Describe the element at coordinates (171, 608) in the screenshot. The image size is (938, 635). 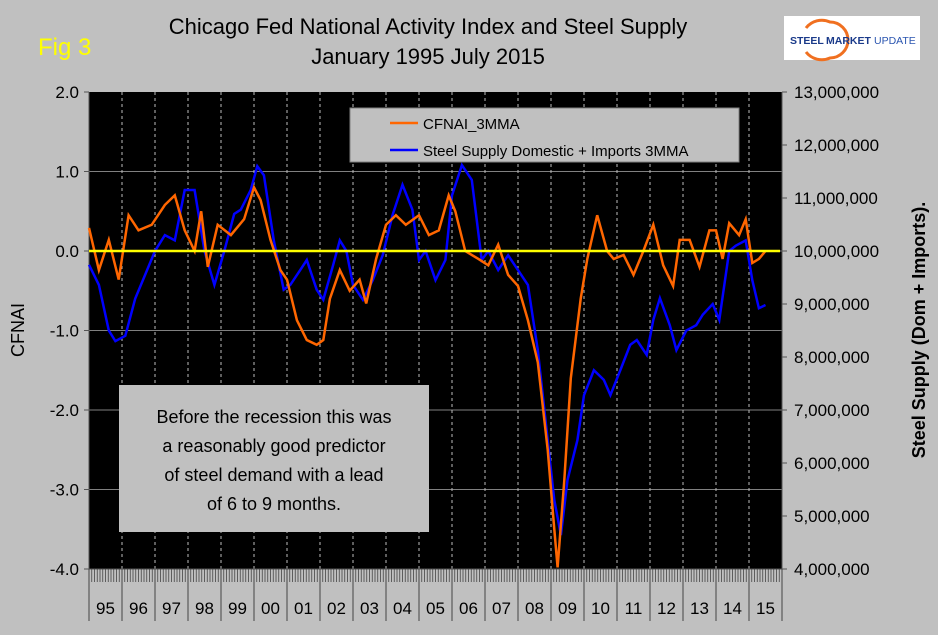
I see `x-tick-label: 97` at that location.